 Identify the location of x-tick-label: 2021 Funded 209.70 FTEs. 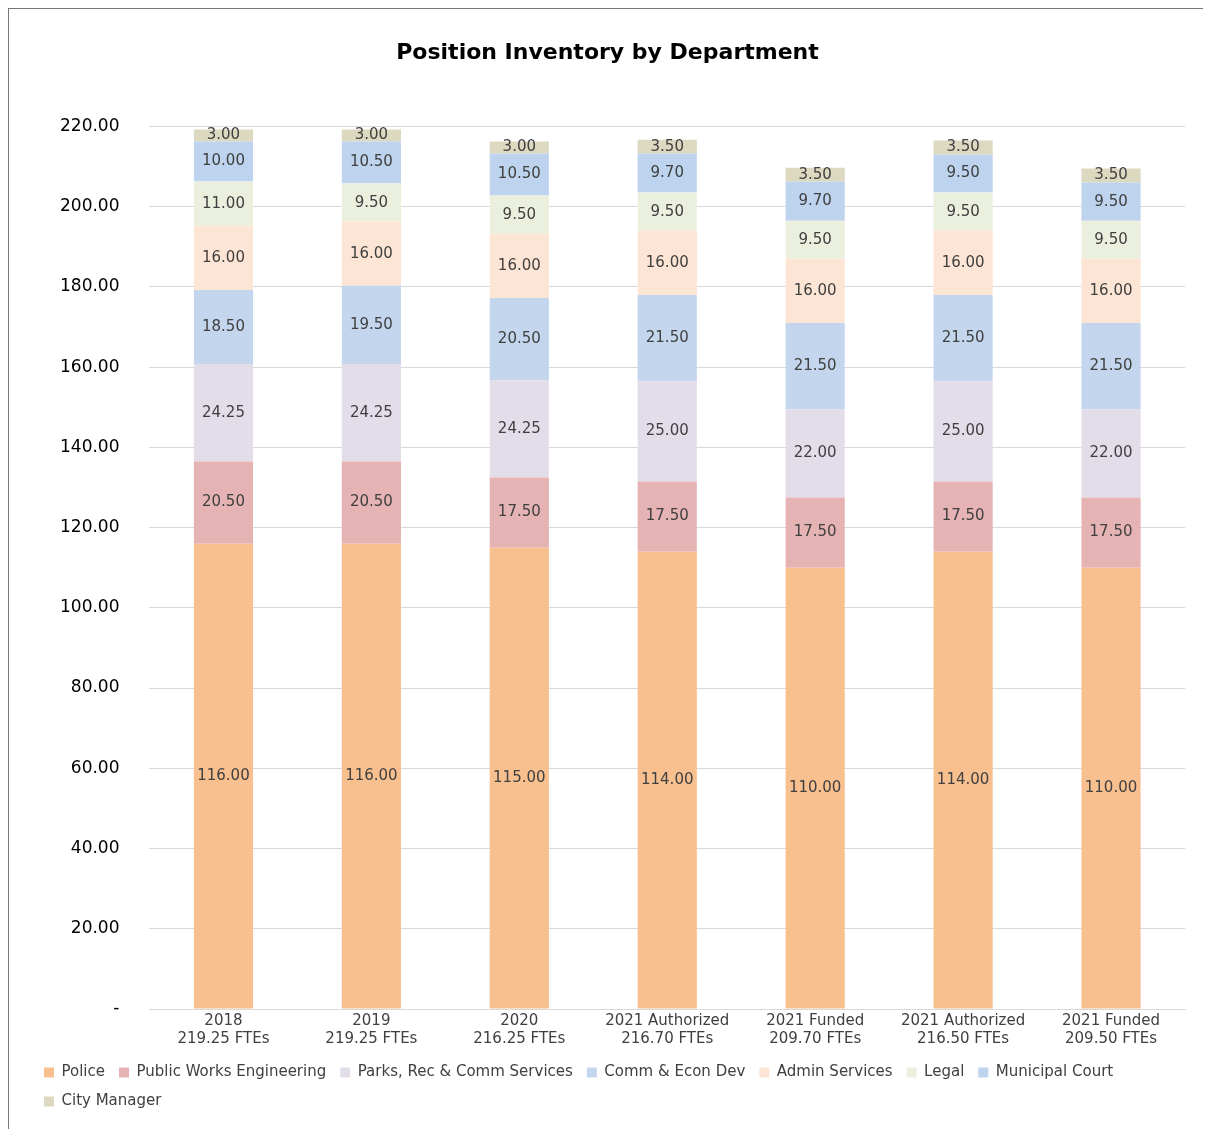
(815, 1028).